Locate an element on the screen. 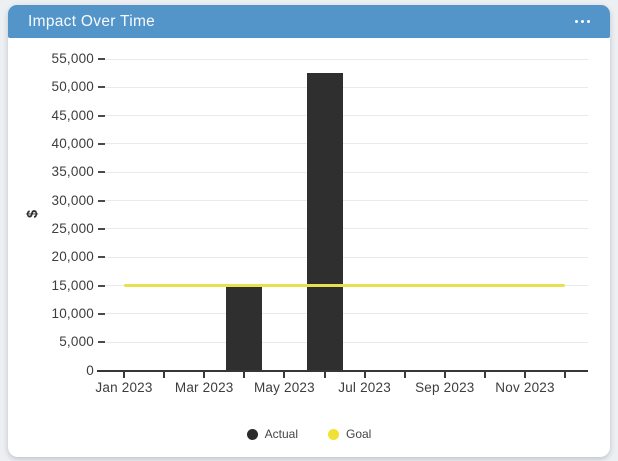 The image size is (618, 461). legend-dot-actual is located at coordinates (252, 434).